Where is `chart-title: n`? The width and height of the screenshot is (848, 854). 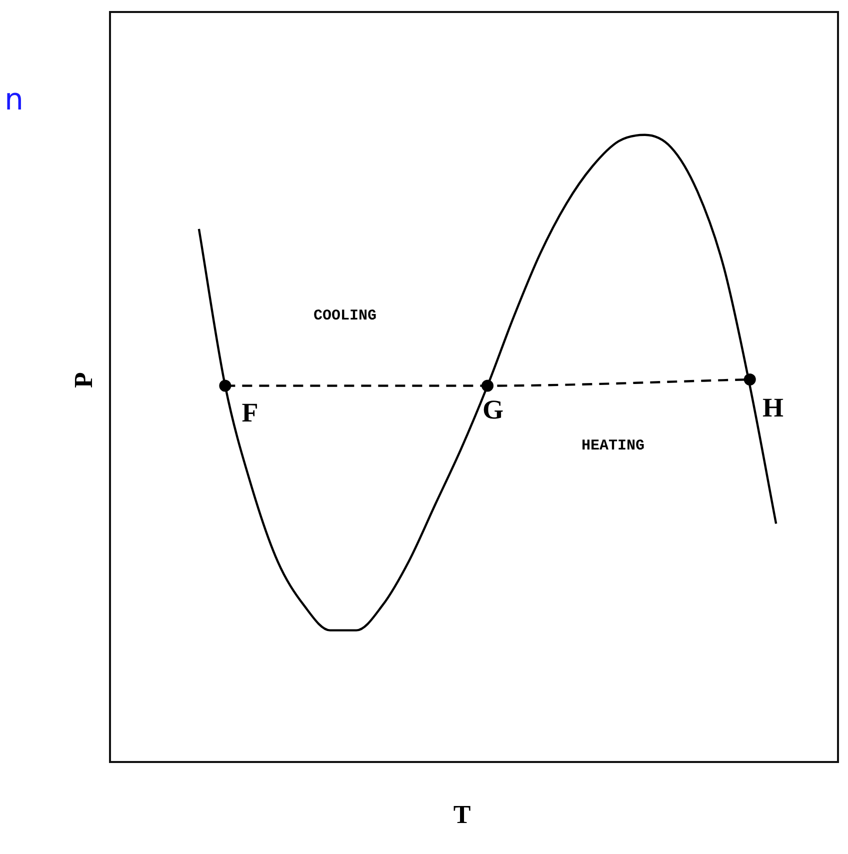
chart-title: n is located at coordinates (14, 100).